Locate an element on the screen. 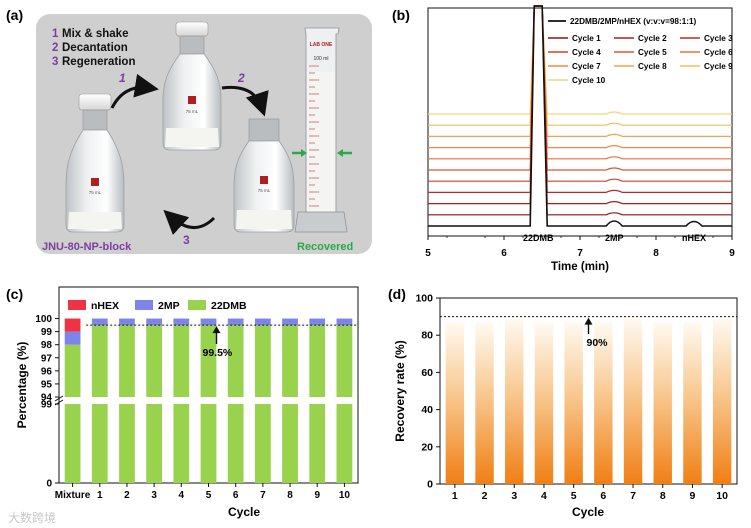  step-2-number: 2 is located at coordinates (55, 48).